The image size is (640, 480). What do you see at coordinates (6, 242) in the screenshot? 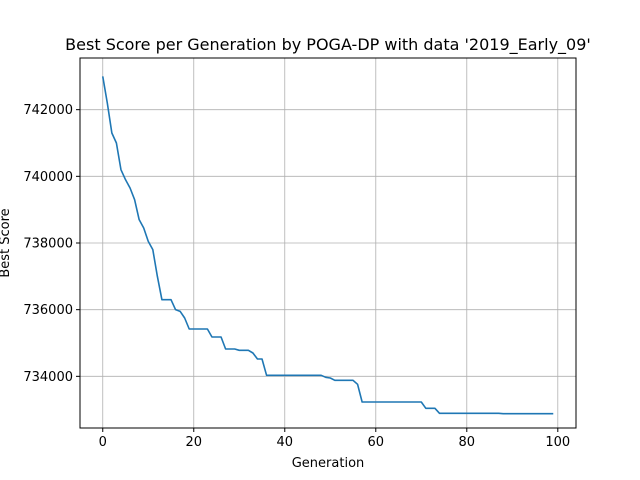
I see `y-axis-label: Best Score` at bounding box center [6, 242].